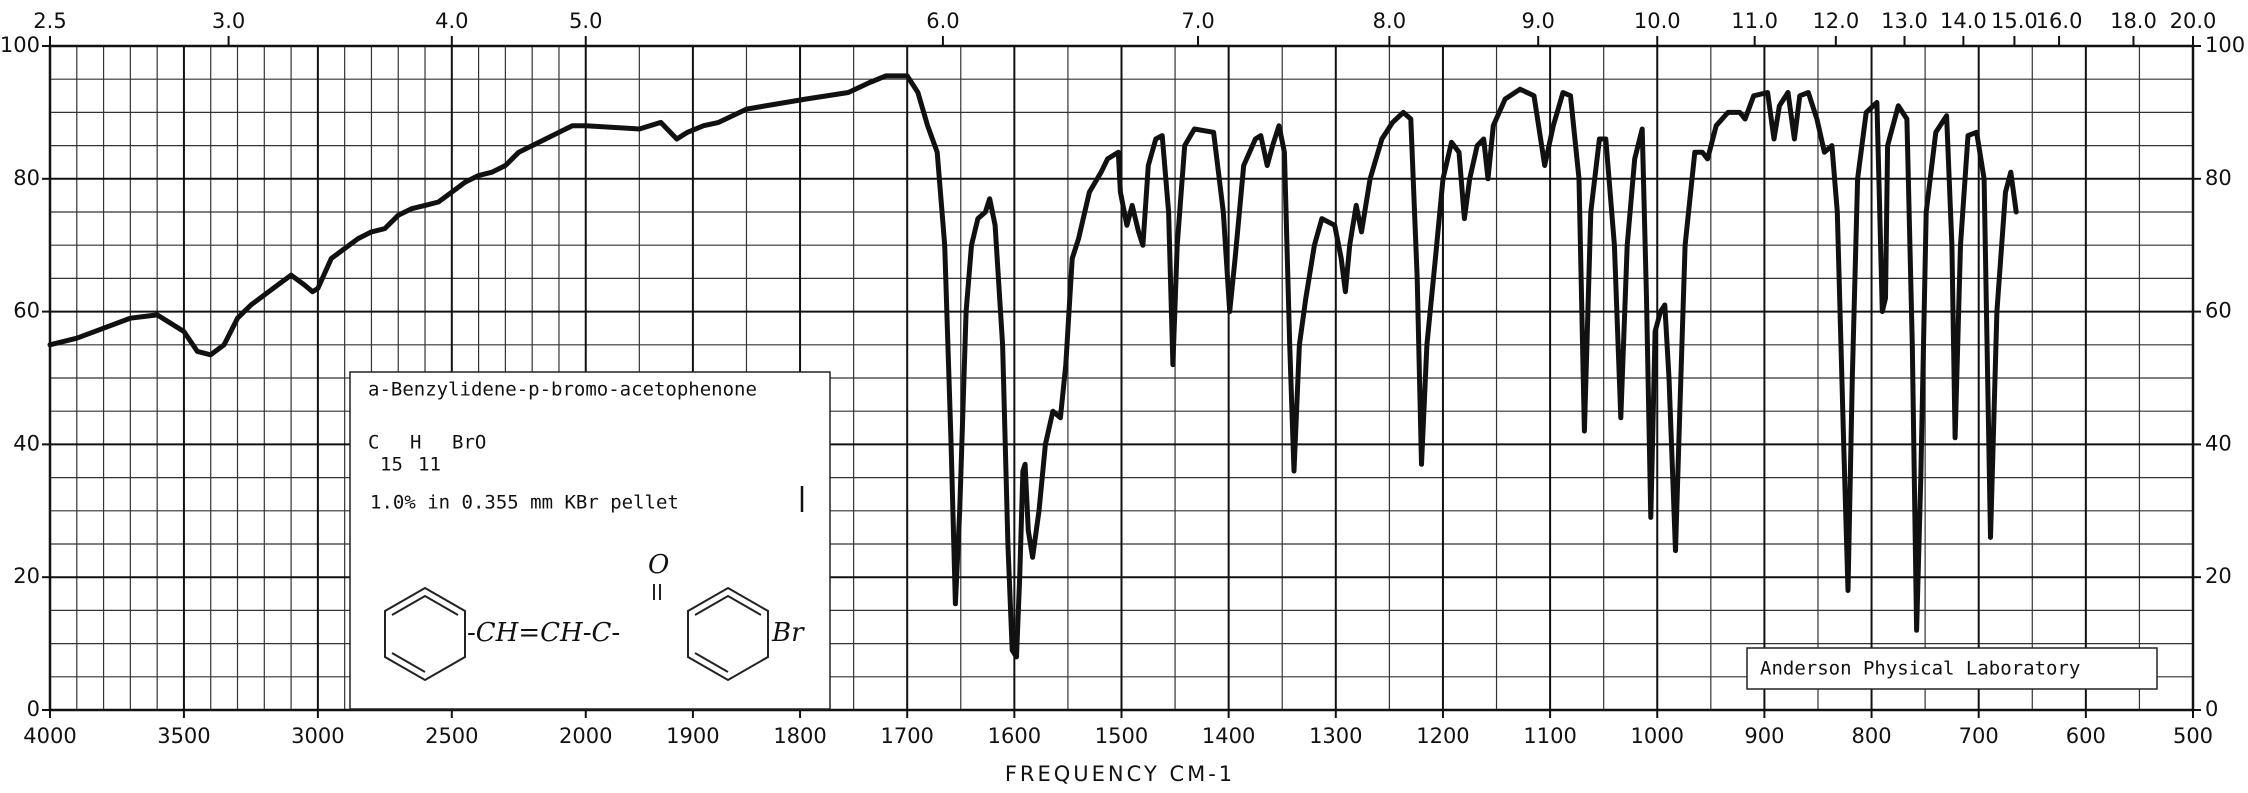 The image size is (2248, 793). What do you see at coordinates (49, 21) in the screenshot?
I see `x2-tick-label: 2.5` at bounding box center [49, 21].